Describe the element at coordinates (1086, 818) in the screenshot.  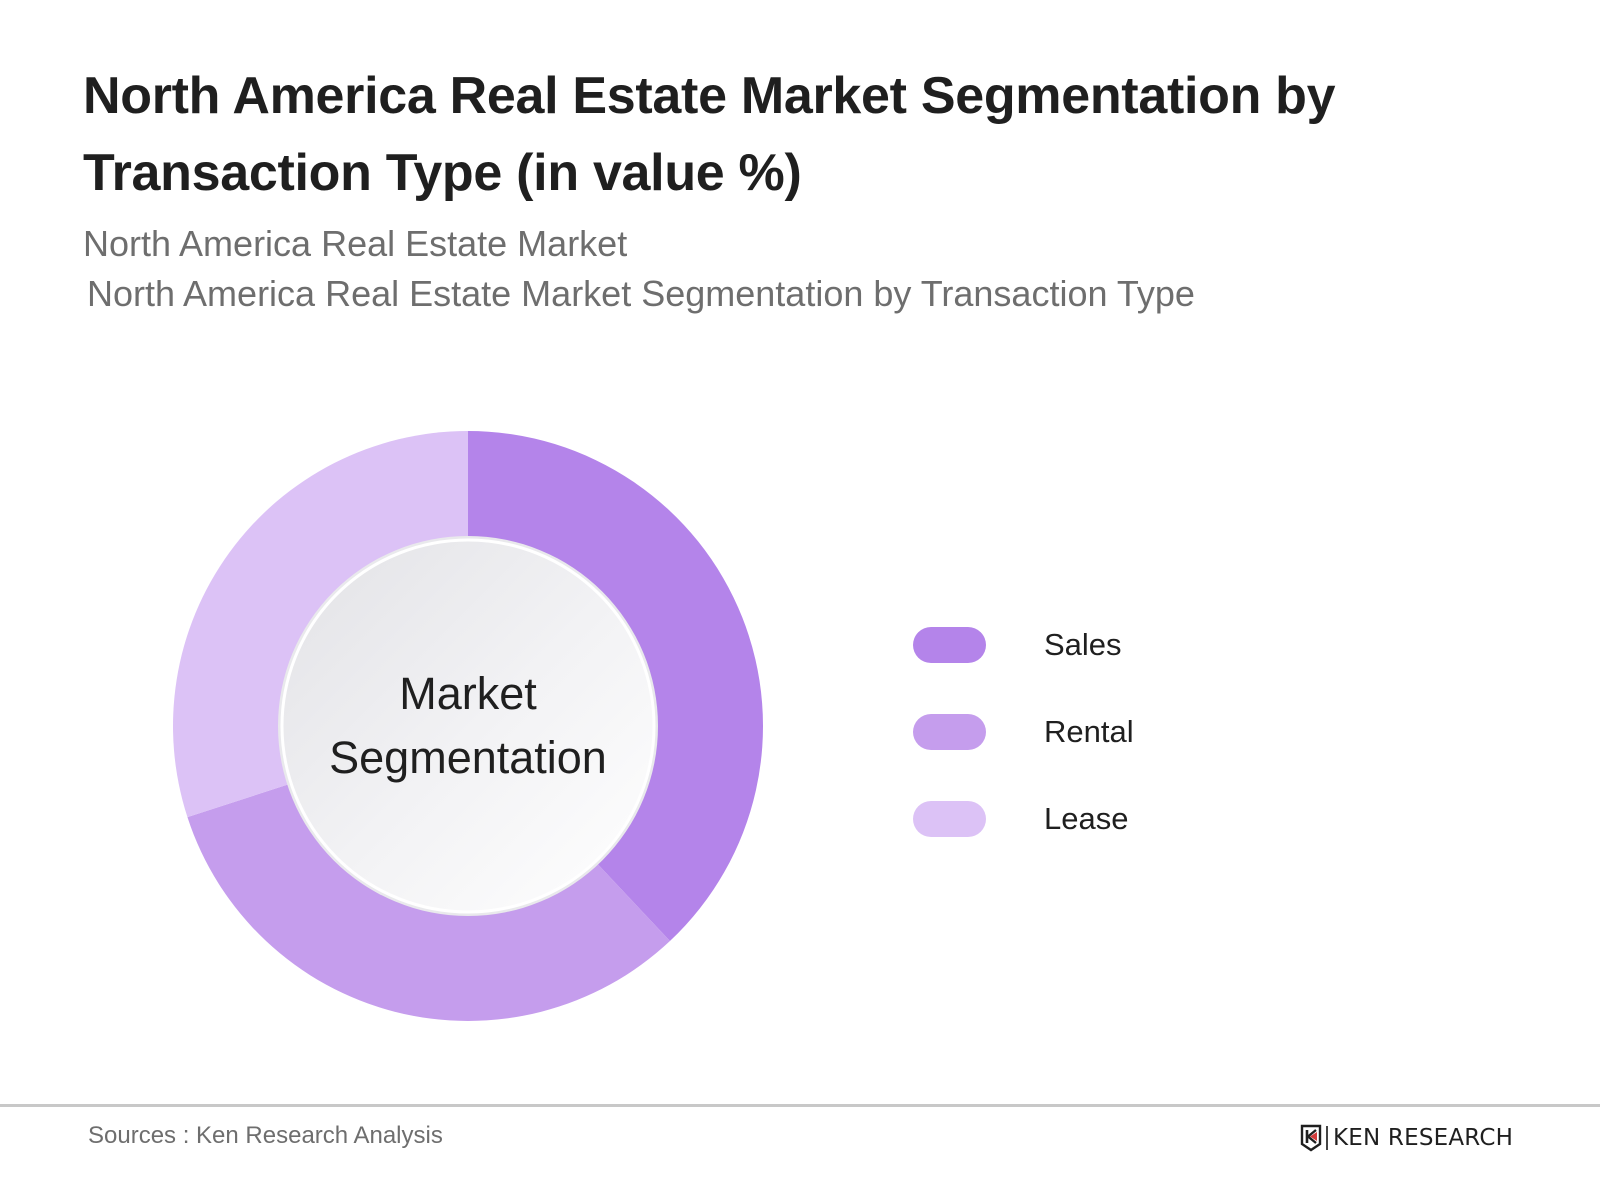
I see `legend-label-lease: Lease` at that location.